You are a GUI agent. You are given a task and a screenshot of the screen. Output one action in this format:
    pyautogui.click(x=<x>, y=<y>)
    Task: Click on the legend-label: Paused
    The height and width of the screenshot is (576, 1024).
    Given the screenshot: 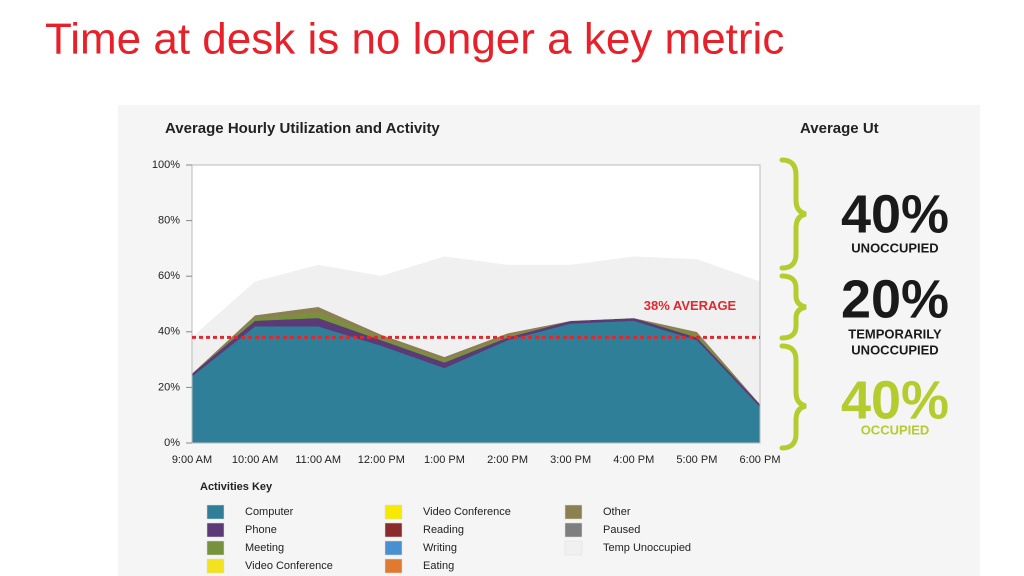 What is the action you would take?
    pyautogui.click(x=621, y=530)
    